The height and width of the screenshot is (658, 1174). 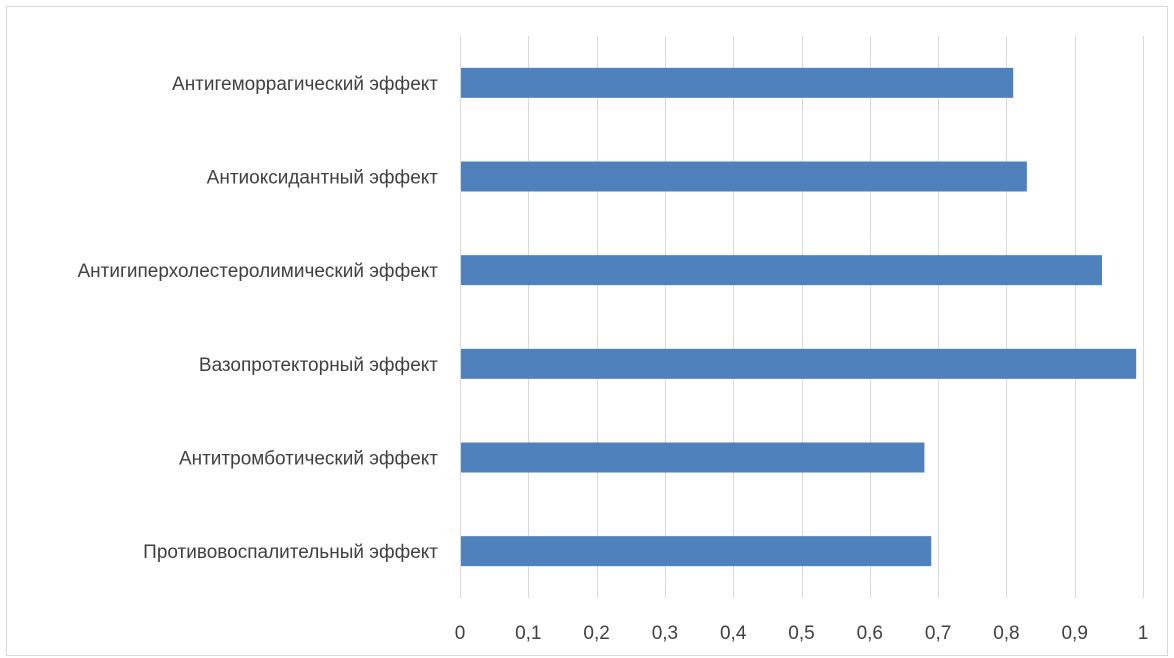 What do you see at coordinates (308, 459) in the screenshot?
I see `category-label: Антитромботический эффект` at bounding box center [308, 459].